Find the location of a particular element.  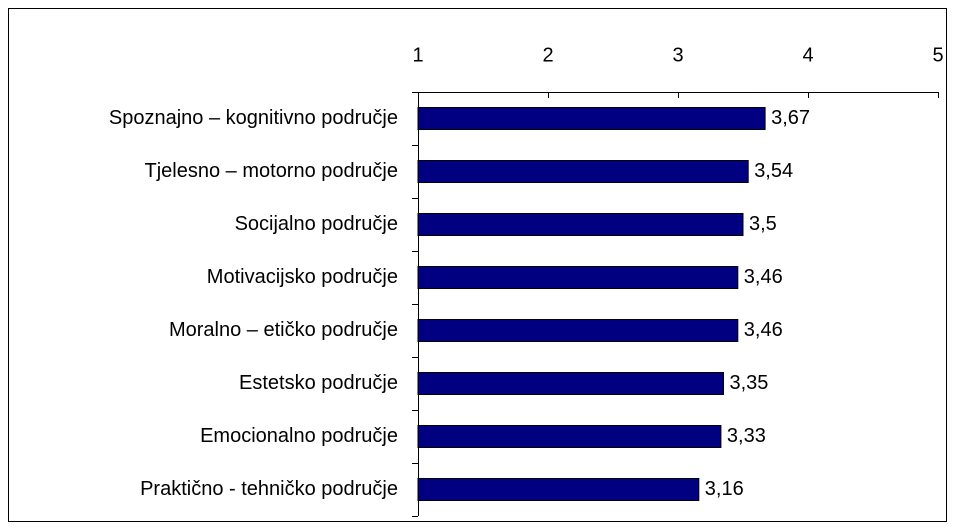

data-label: 3,35 is located at coordinates (749, 383).